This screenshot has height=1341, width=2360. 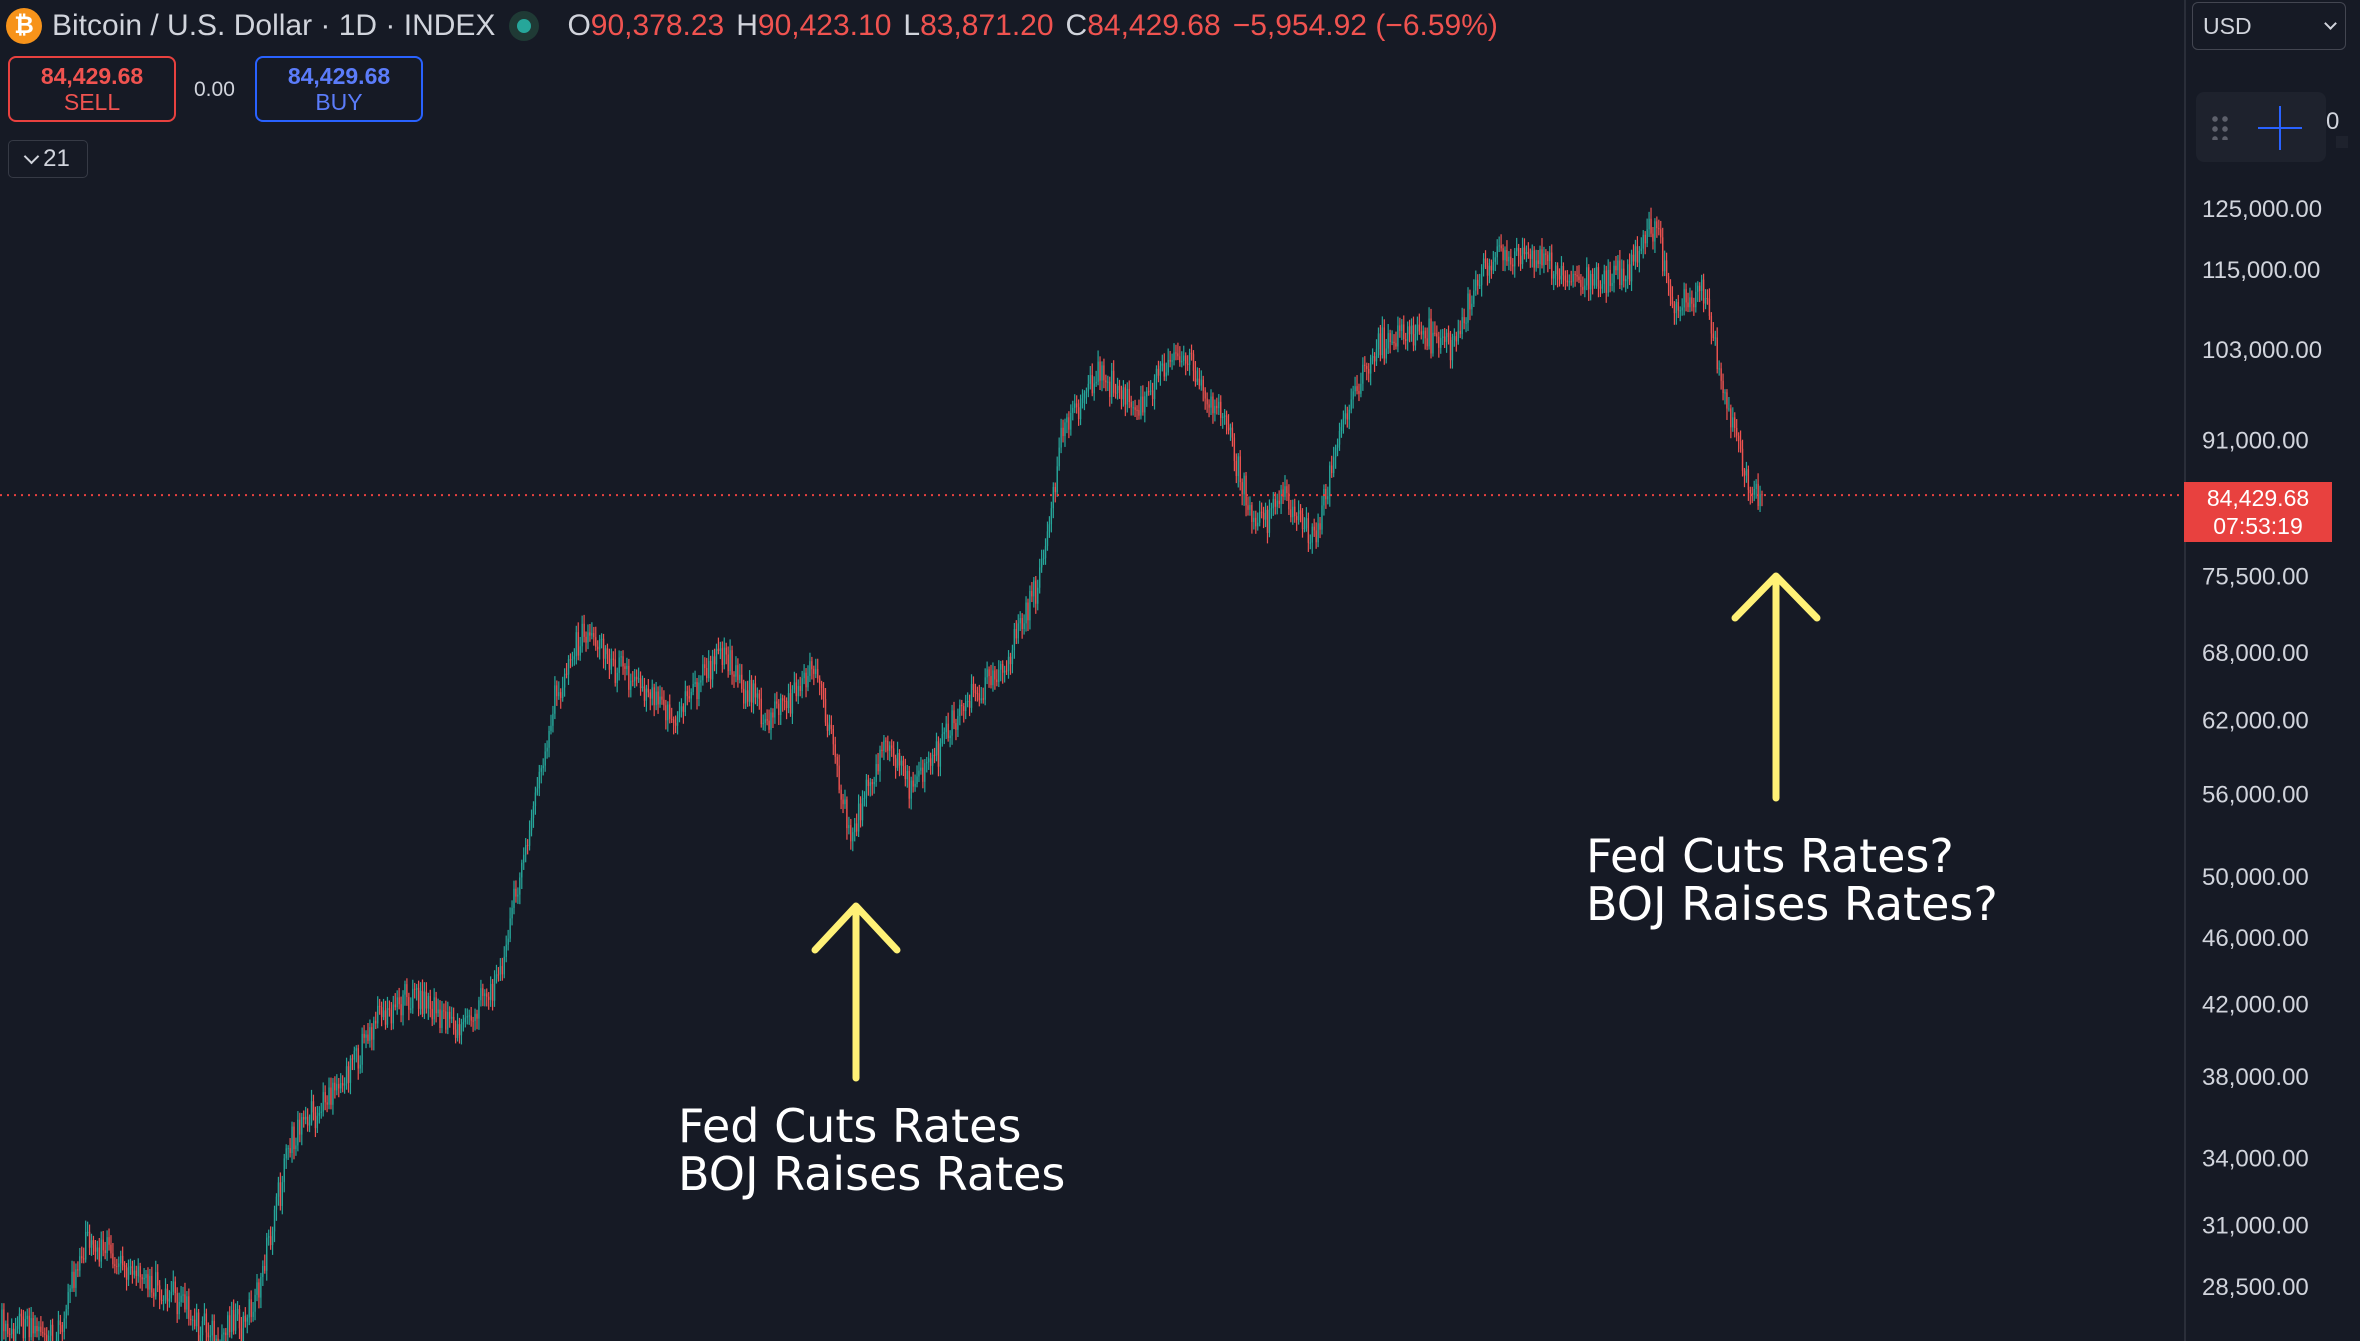 What do you see at coordinates (2262, 209) in the screenshot?
I see `price-axis-tick-label: 125,000.00` at bounding box center [2262, 209].